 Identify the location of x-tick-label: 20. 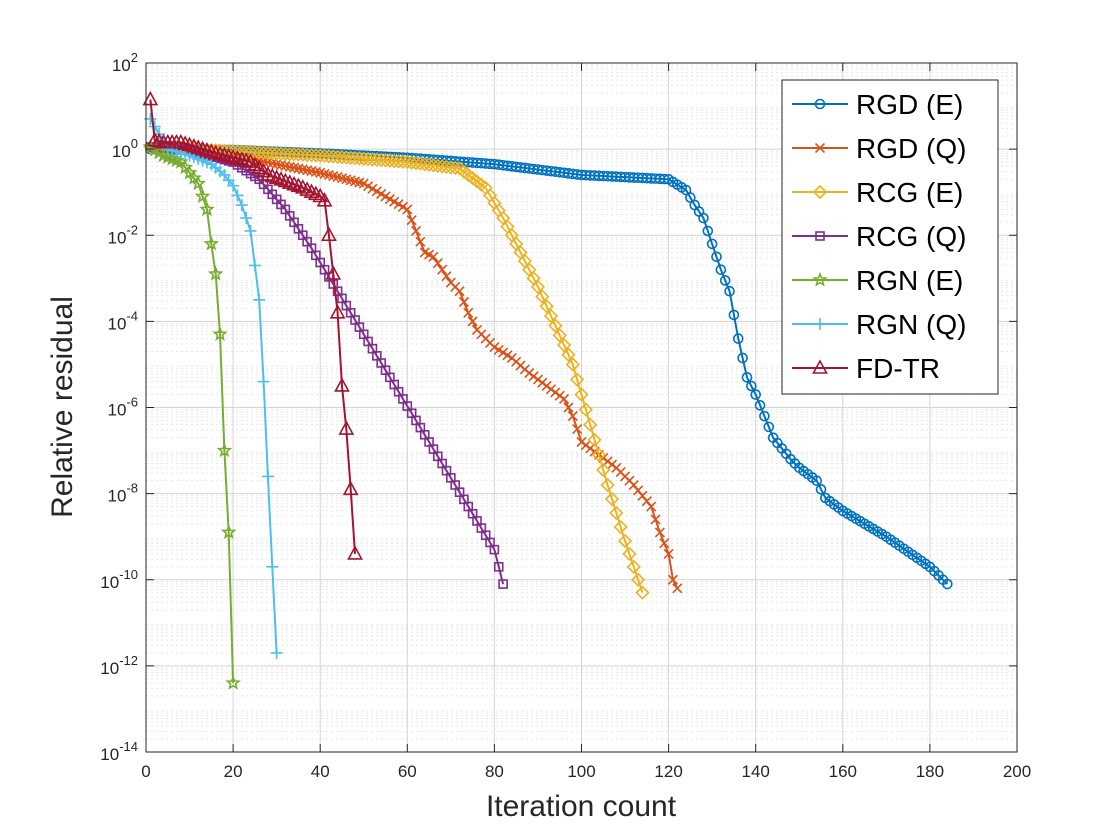
(233, 771).